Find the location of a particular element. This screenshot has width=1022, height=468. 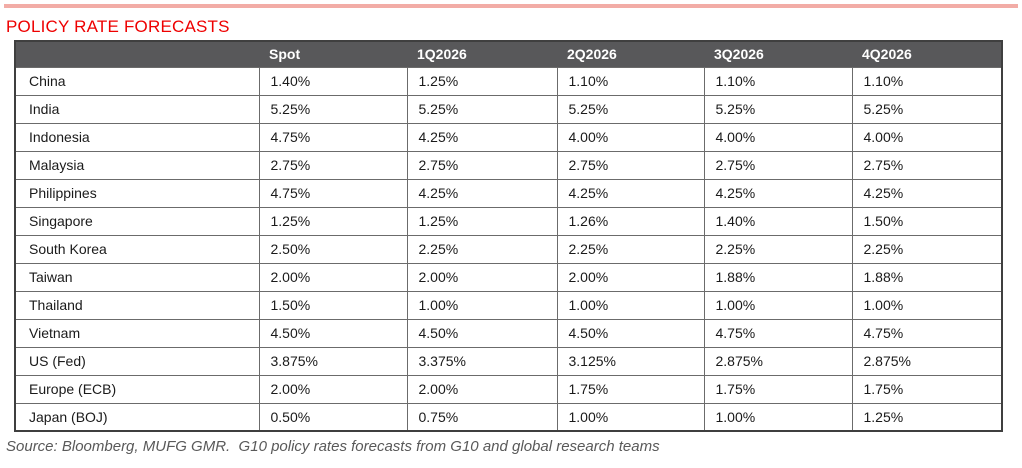

column-header-1q2026: 1Q2026 is located at coordinates (482, 54).